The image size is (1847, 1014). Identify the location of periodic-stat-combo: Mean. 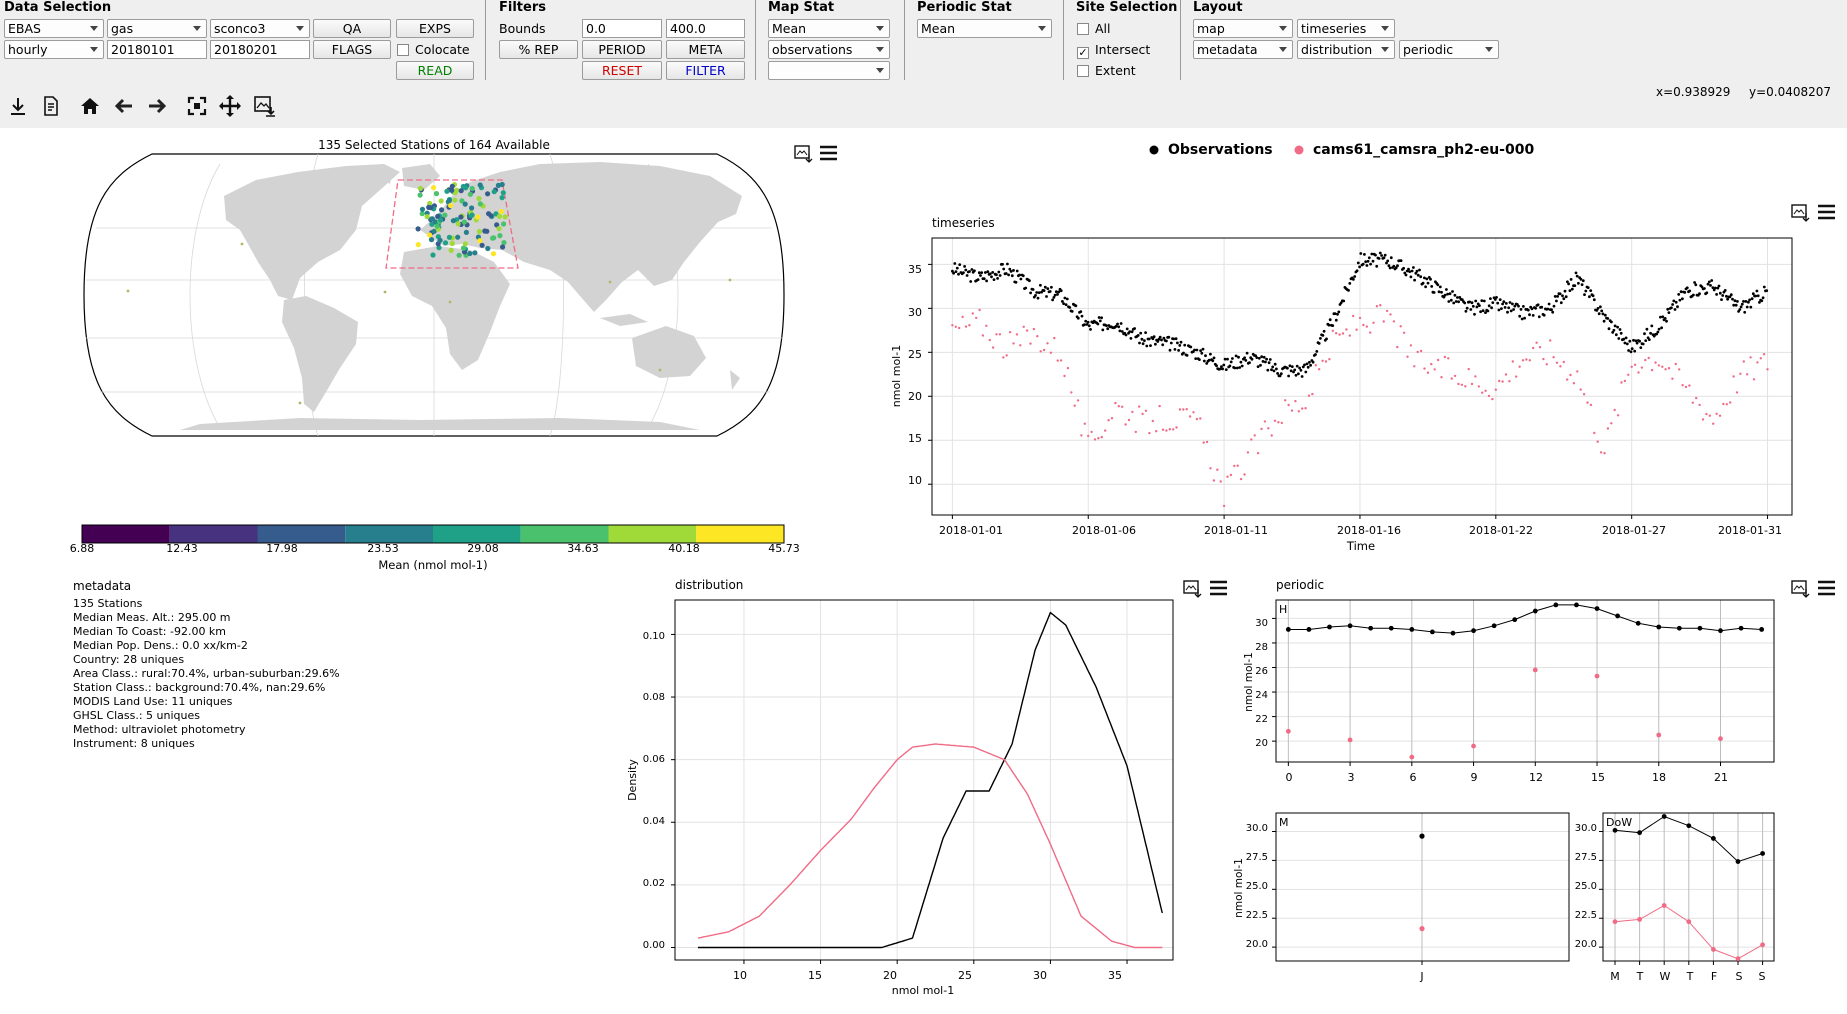
(984, 28).